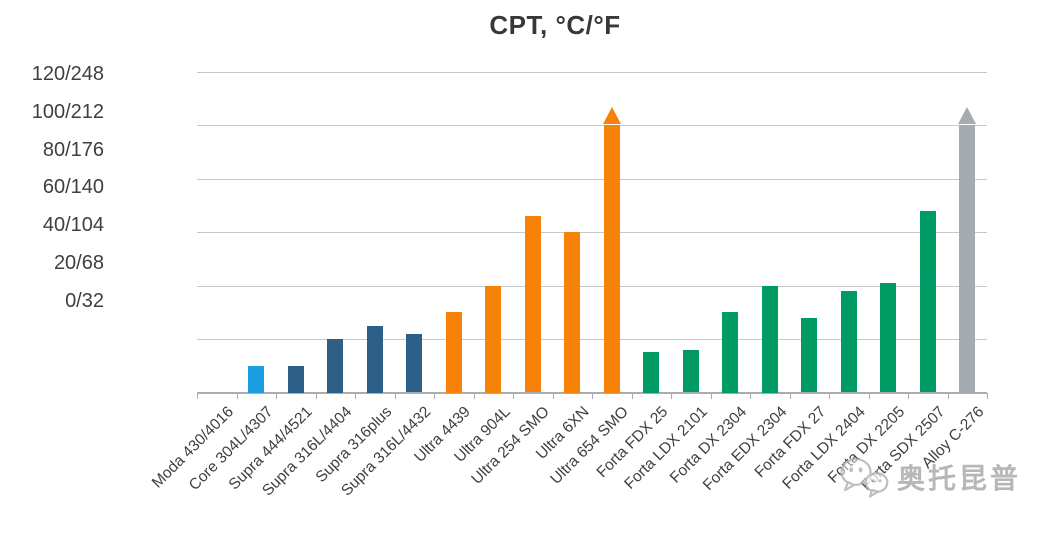 This screenshot has width=1047, height=537. What do you see at coordinates (73, 149) in the screenshot?
I see `y-tick-label-80-176: 80/176` at bounding box center [73, 149].